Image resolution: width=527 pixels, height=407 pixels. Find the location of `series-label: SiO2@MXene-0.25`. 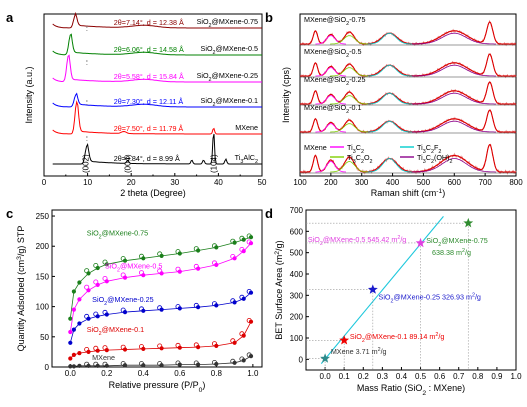

series-label: SiO2@MXene-0.25 is located at coordinates (122, 301).